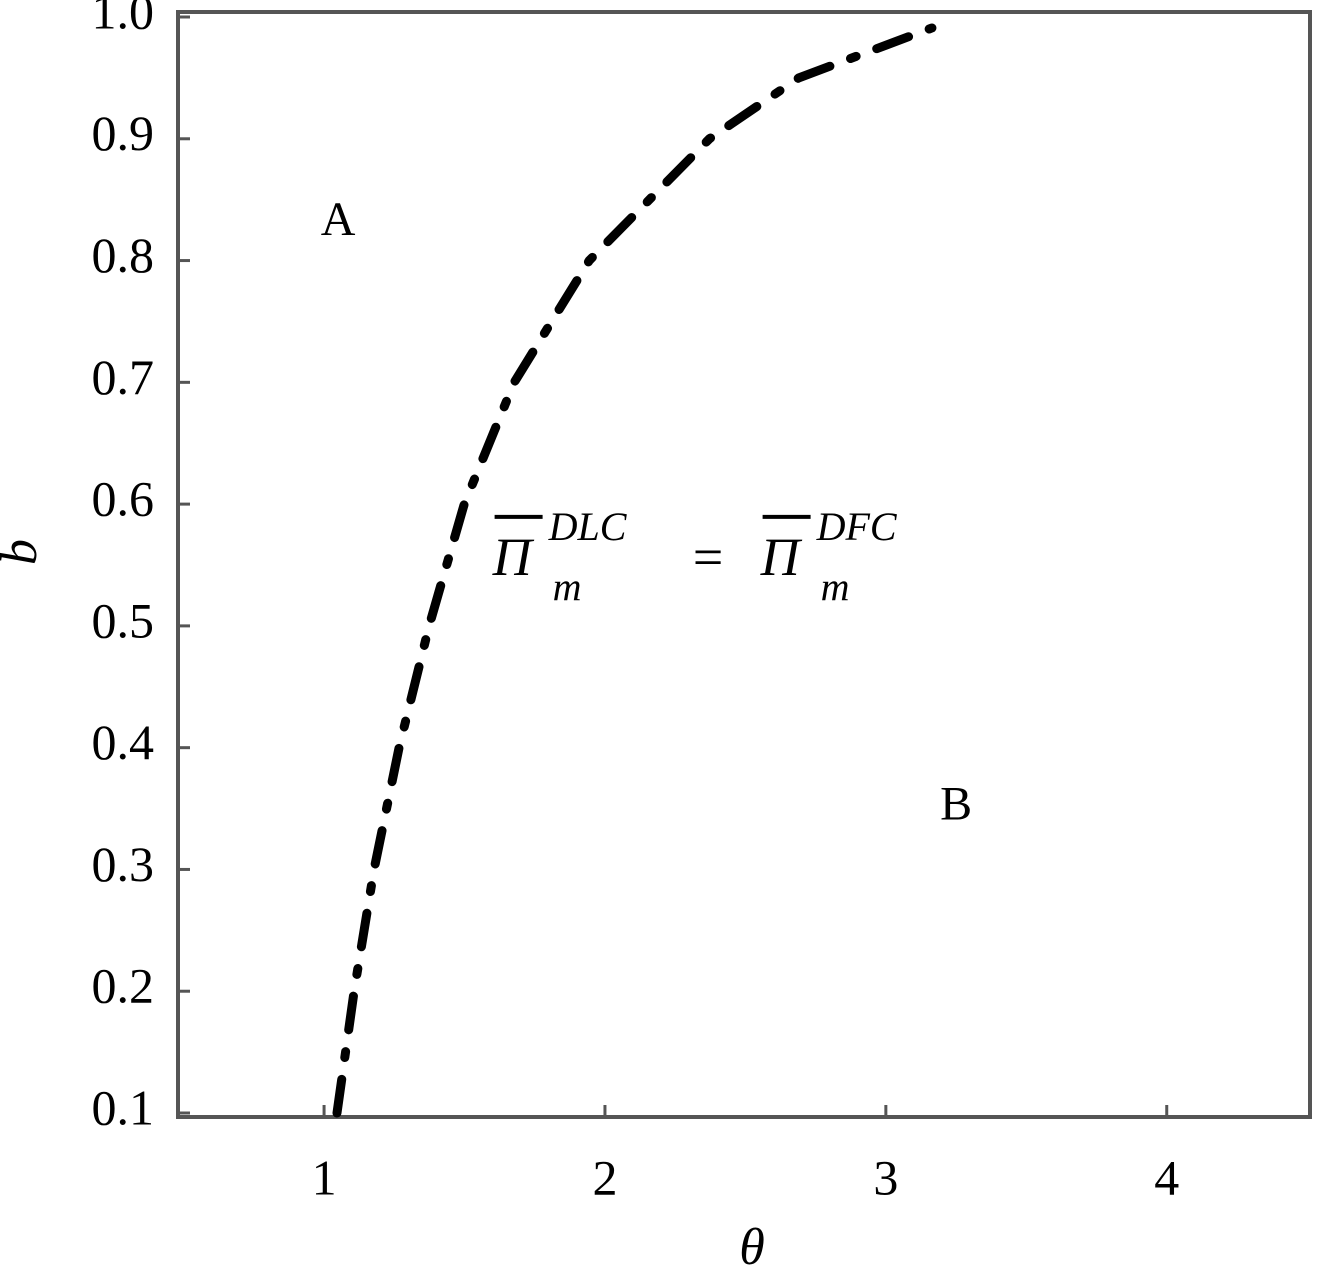 The height and width of the screenshot is (1276, 1318). I want to click on equation-sup: DLC, so click(588, 526).